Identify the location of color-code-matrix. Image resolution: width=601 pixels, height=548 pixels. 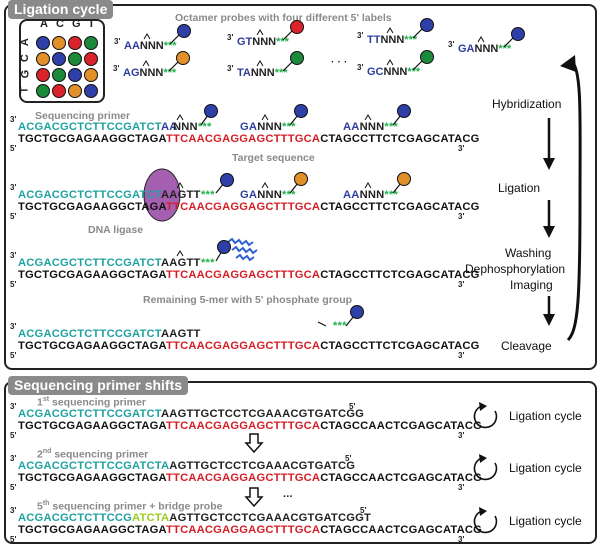
(62, 61).